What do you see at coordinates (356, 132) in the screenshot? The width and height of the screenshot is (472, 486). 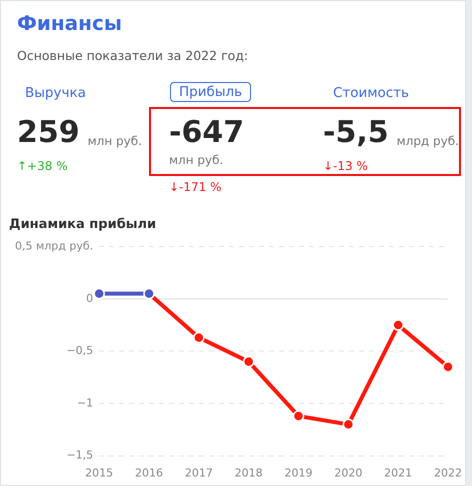 I see `text: -5,5` at bounding box center [356, 132].